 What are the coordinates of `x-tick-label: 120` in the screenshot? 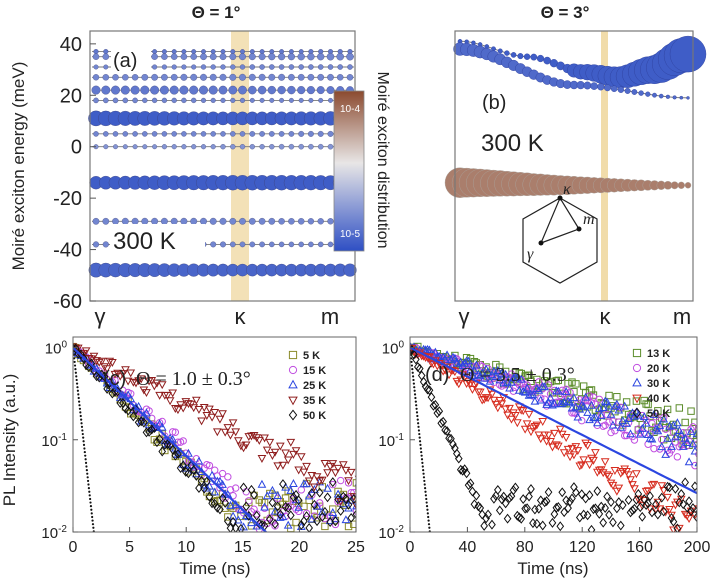 It's located at (582, 547).